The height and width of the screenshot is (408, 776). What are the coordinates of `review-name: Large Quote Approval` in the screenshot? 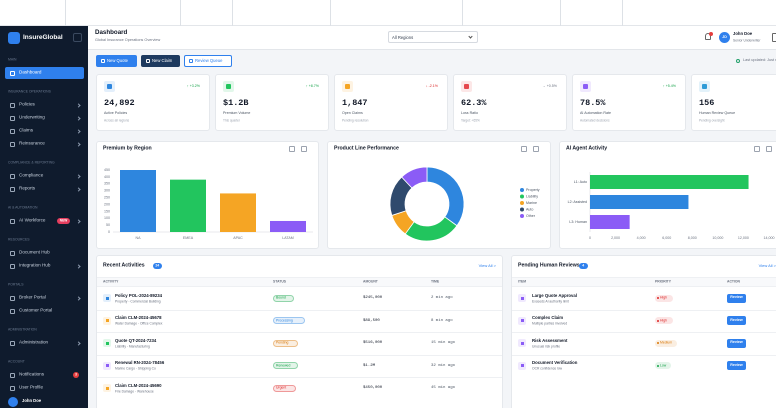 It's located at (554, 295).